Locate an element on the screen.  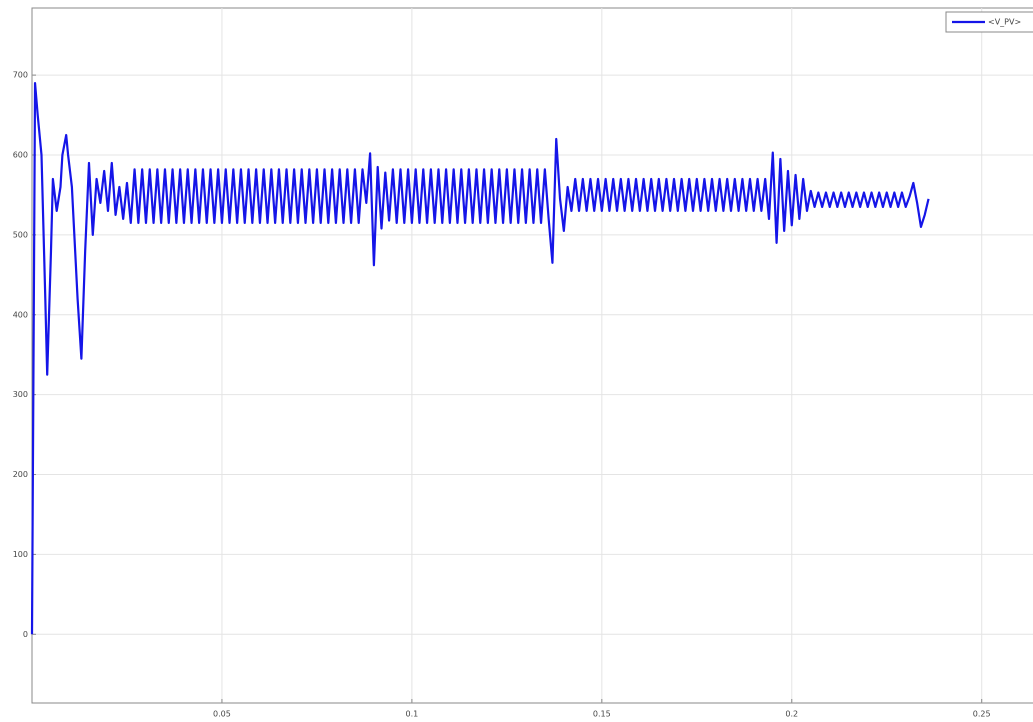
y-tick-label: 600 is located at coordinates (20, 154).